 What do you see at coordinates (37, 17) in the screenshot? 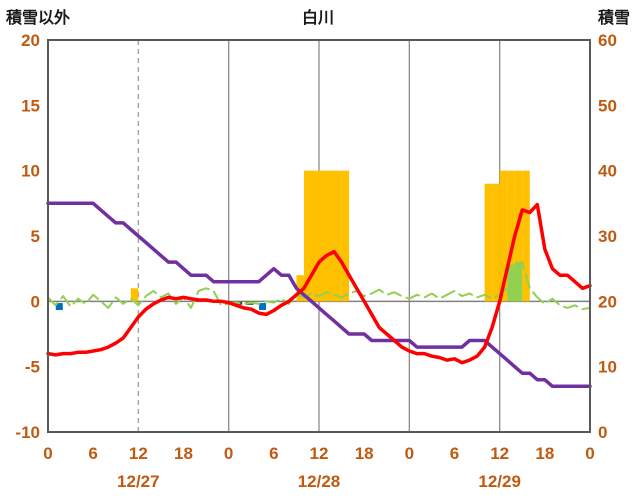
I see `left-axis-title: 積雪以外` at bounding box center [37, 17].